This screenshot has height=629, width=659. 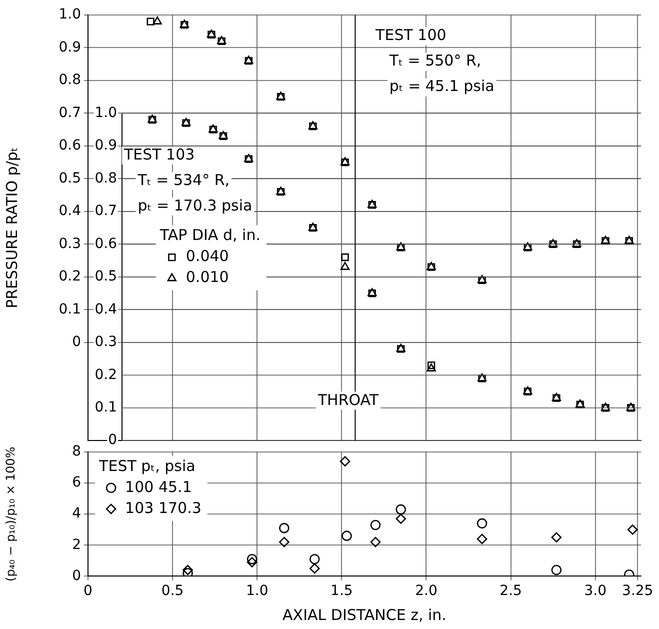 I want to click on x-tick-label: 1.5, so click(x=341, y=591).